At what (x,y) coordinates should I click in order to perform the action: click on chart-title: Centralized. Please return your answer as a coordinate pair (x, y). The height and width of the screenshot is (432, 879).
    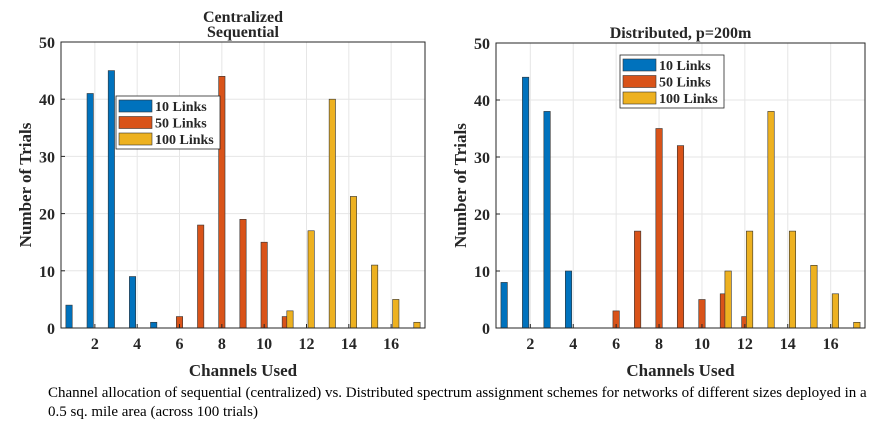
    Looking at the image, I should click on (243, 17).